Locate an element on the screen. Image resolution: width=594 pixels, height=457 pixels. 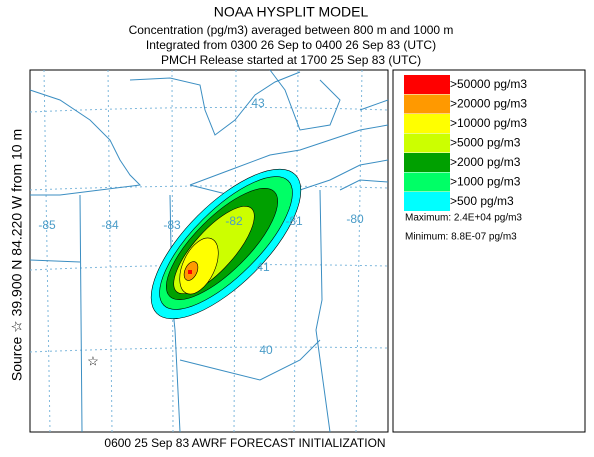
latitude-label: 43 is located at coordinates (258, 103).